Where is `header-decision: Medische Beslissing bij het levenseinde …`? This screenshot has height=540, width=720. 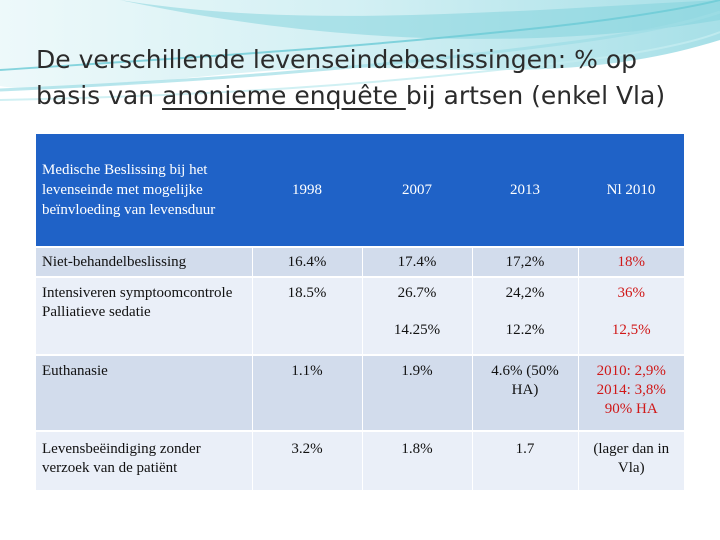
header-decision: Medische Beslissing bij het levenseinde … is located at coordinates (144, 190).